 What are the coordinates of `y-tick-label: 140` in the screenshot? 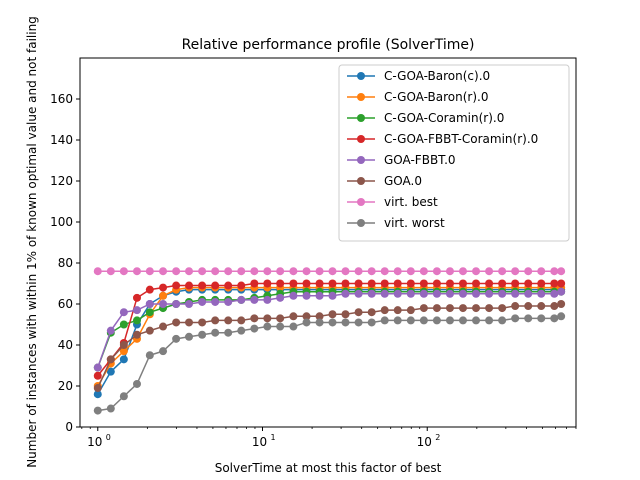 It's located at (61, 140).